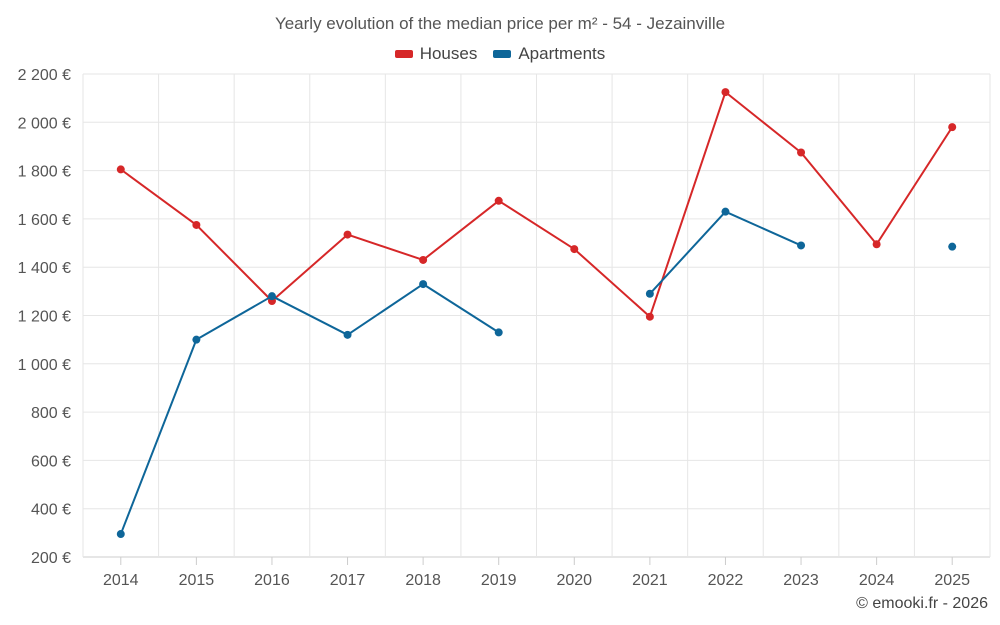  I want to click on data-point-houses-2024, so click(876, 244).